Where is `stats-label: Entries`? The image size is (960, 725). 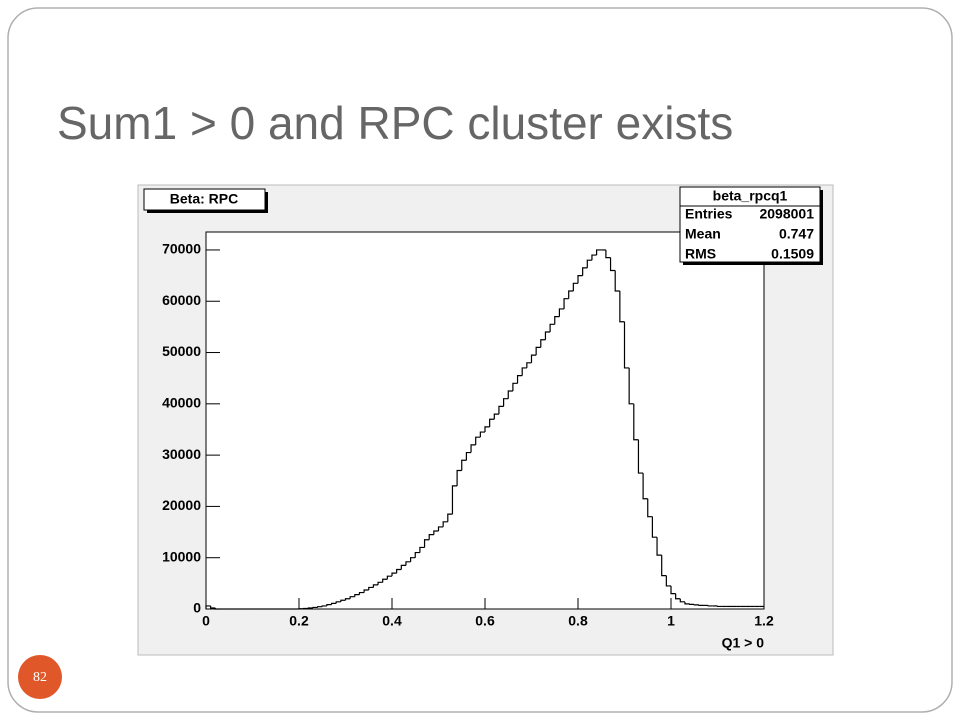
stats-label: Entries is located at coordinates (709, 214).